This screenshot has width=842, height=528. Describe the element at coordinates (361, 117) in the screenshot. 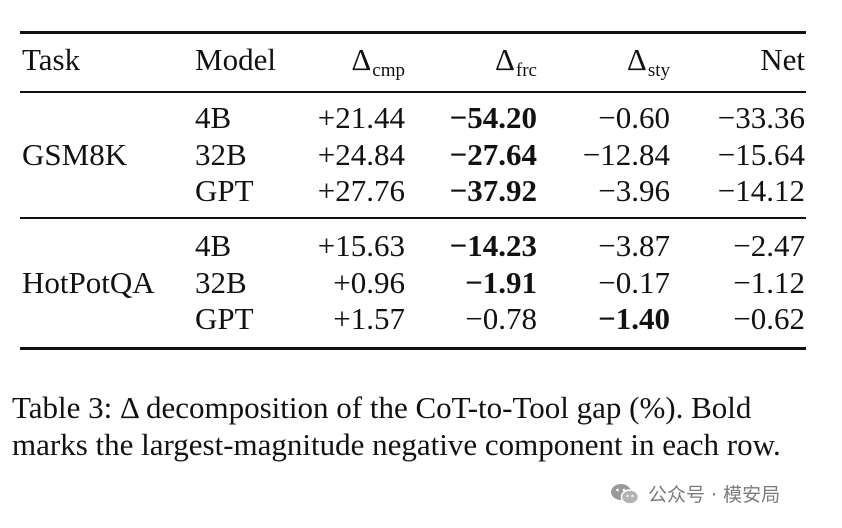

I see `cmp-cell: +21.44` at that location.